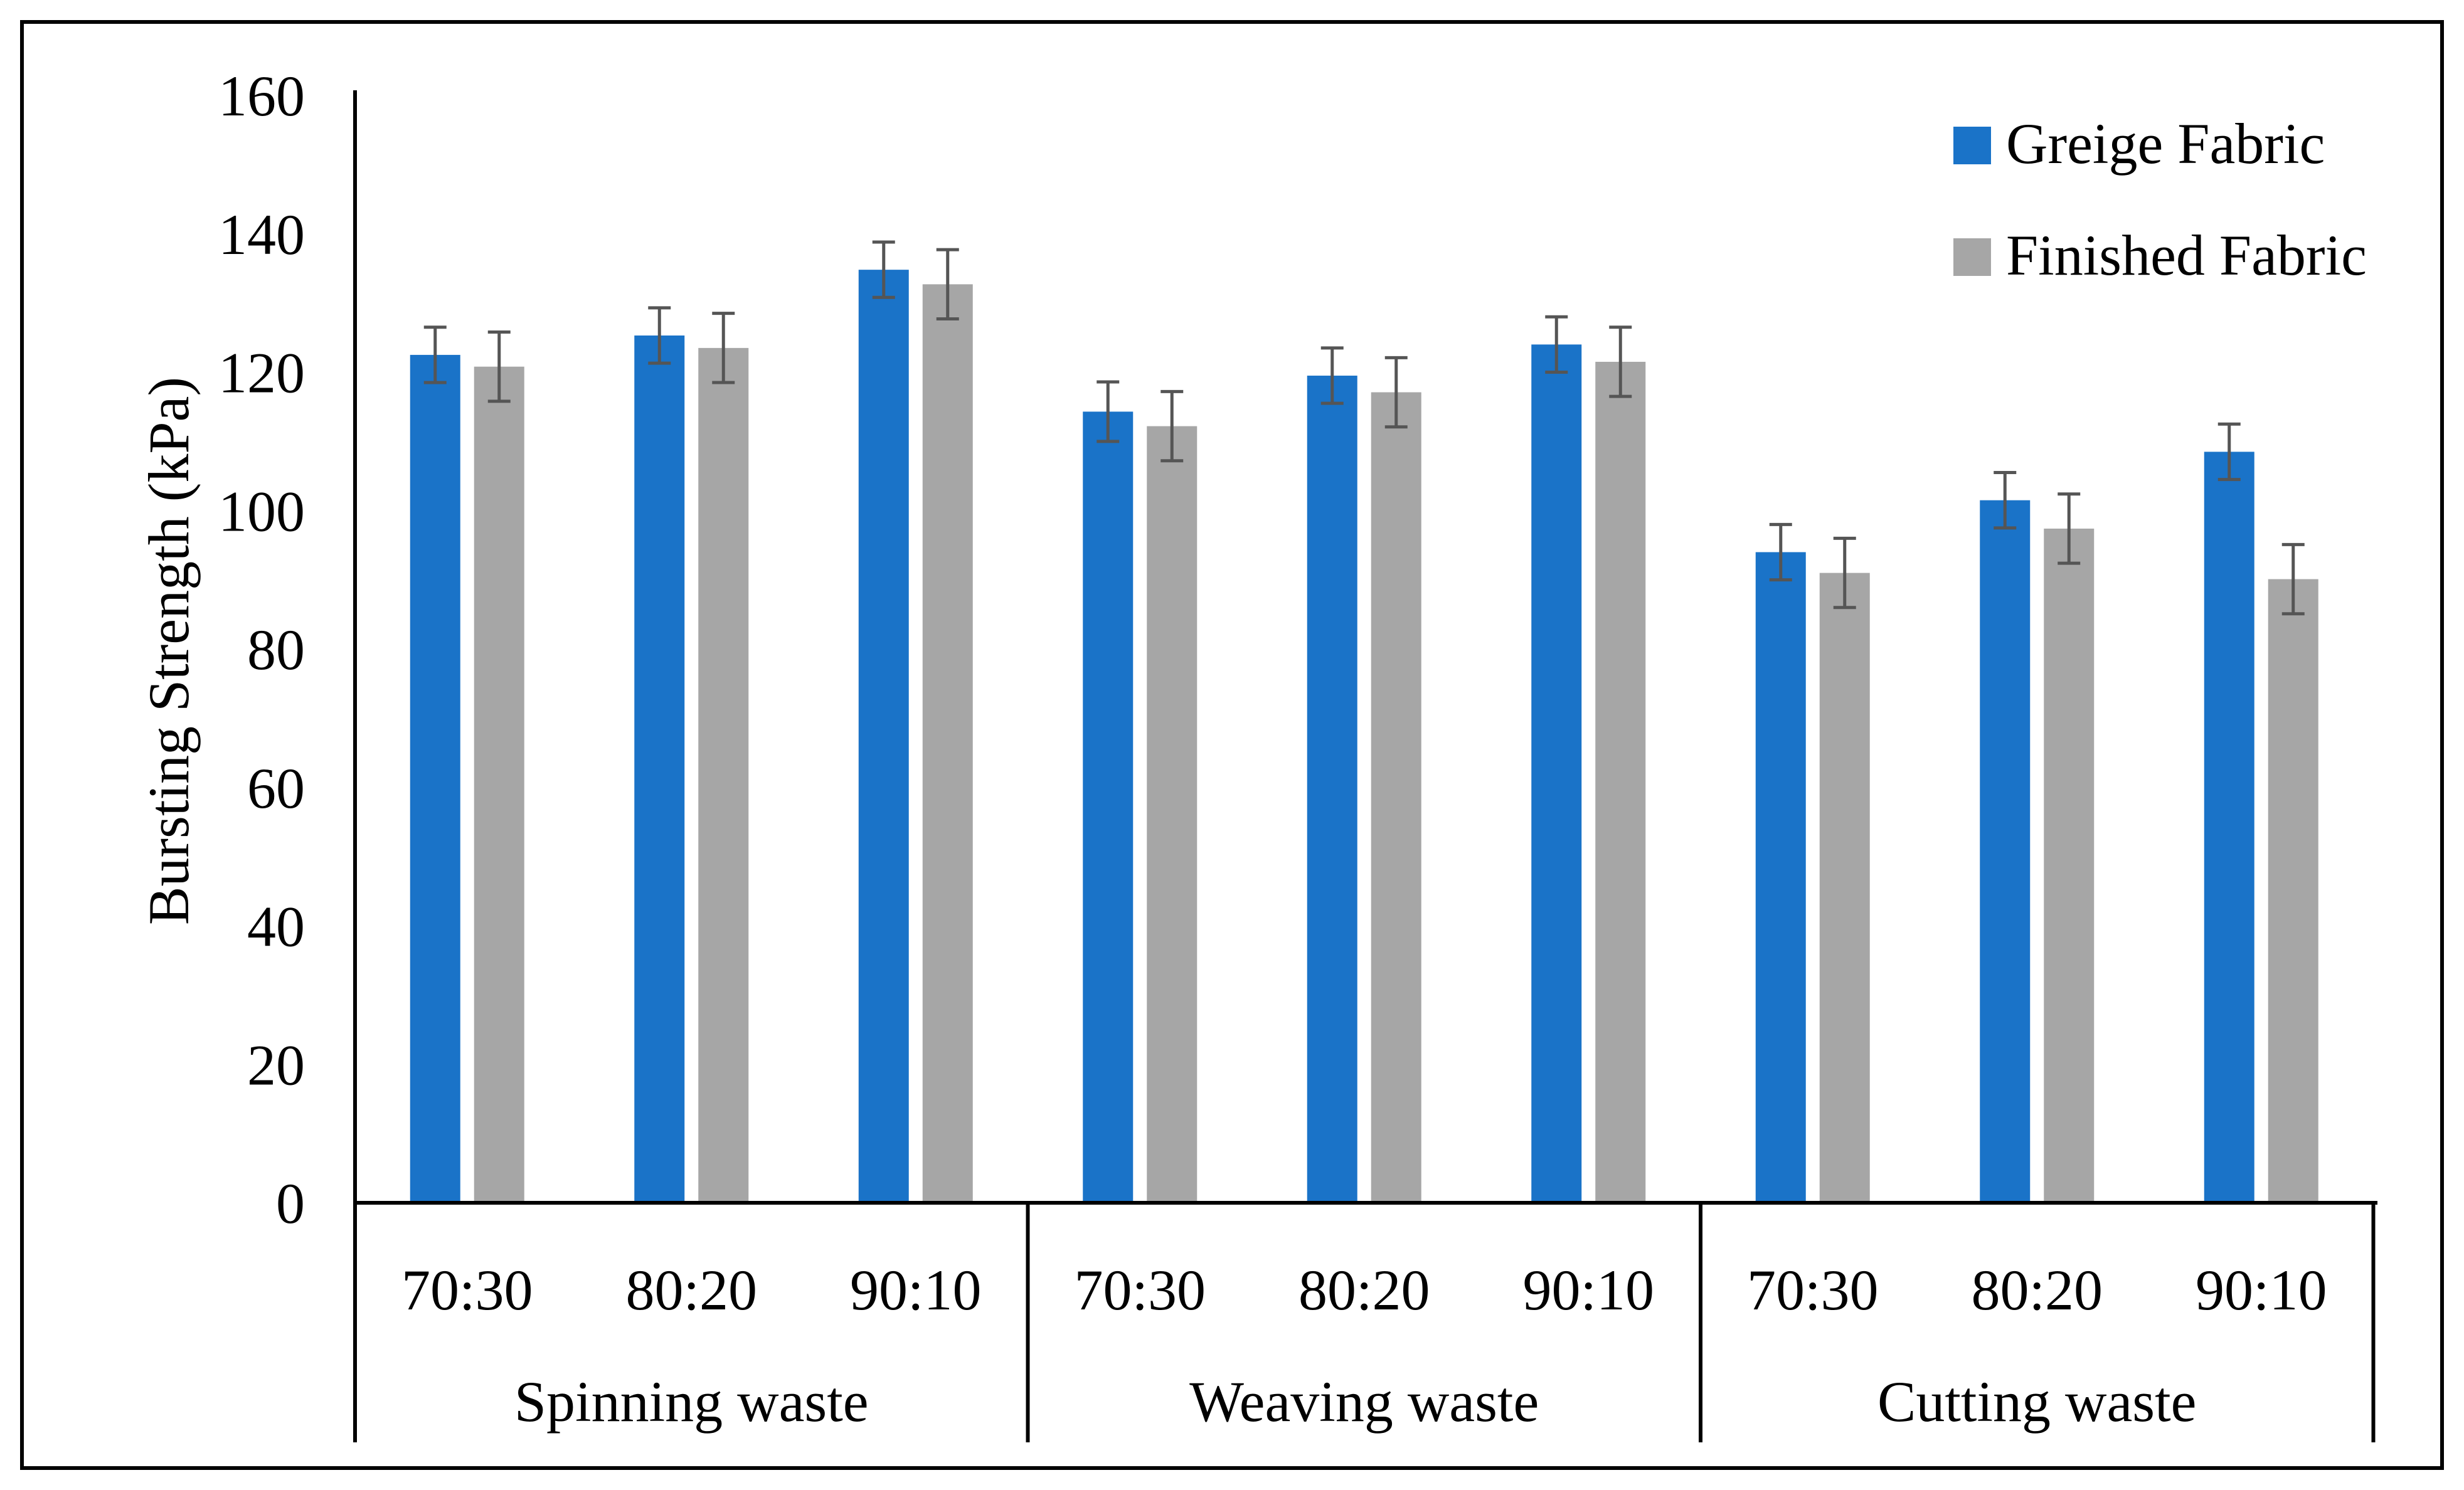 The height and width of the screenshot is (1490, 2464). I want to click on y-tick-label: 80, so click(276, 650).